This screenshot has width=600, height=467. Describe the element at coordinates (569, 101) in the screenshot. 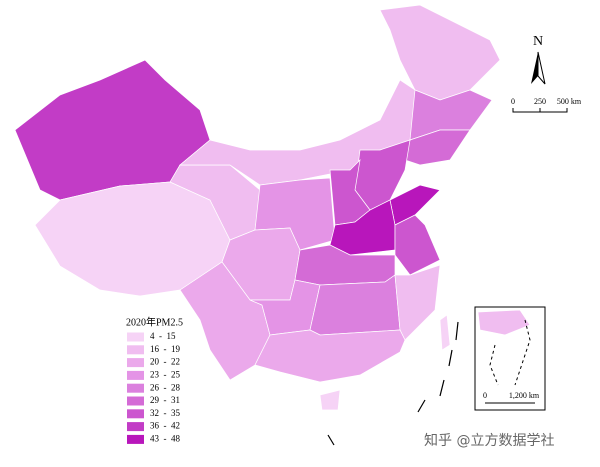

I see `scale-label: 500 km` at that location.